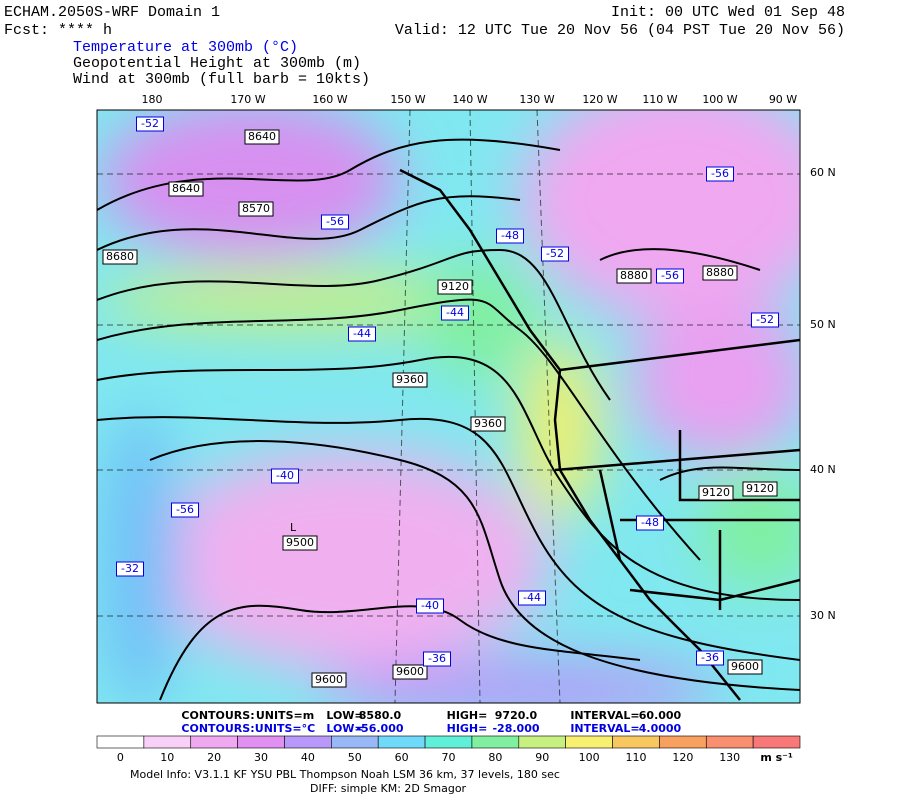 This screenshot has height=804, width=900. What do you see at coordinates (728, 12) in the screenshot?
I see `header-right: Init: 00 UTC Wed 01 Sep 48` at bounding box center [728, 12].